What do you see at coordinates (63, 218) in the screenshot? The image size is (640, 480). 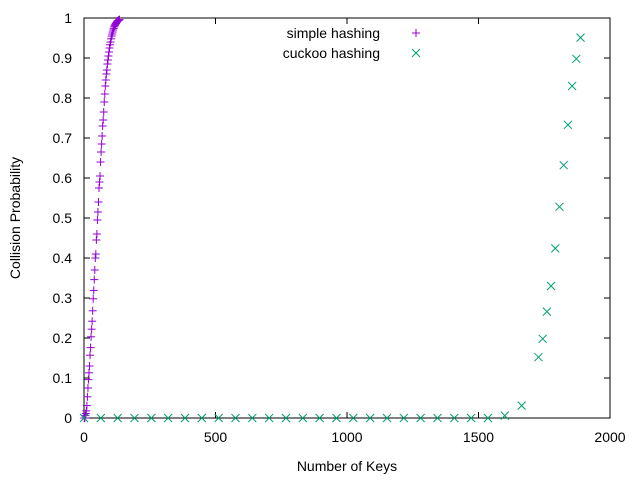 I see `y-tick-label: 0.5` at bounding box center [63, 218].